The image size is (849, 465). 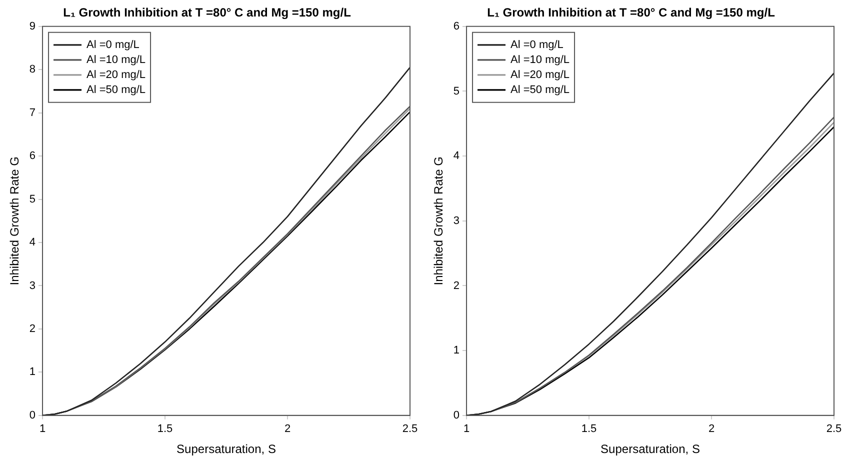 What do you see at coordinates (32, 26) in the screenshot?
I see `y-tick-label: 9` at bounding box center [32, 26].